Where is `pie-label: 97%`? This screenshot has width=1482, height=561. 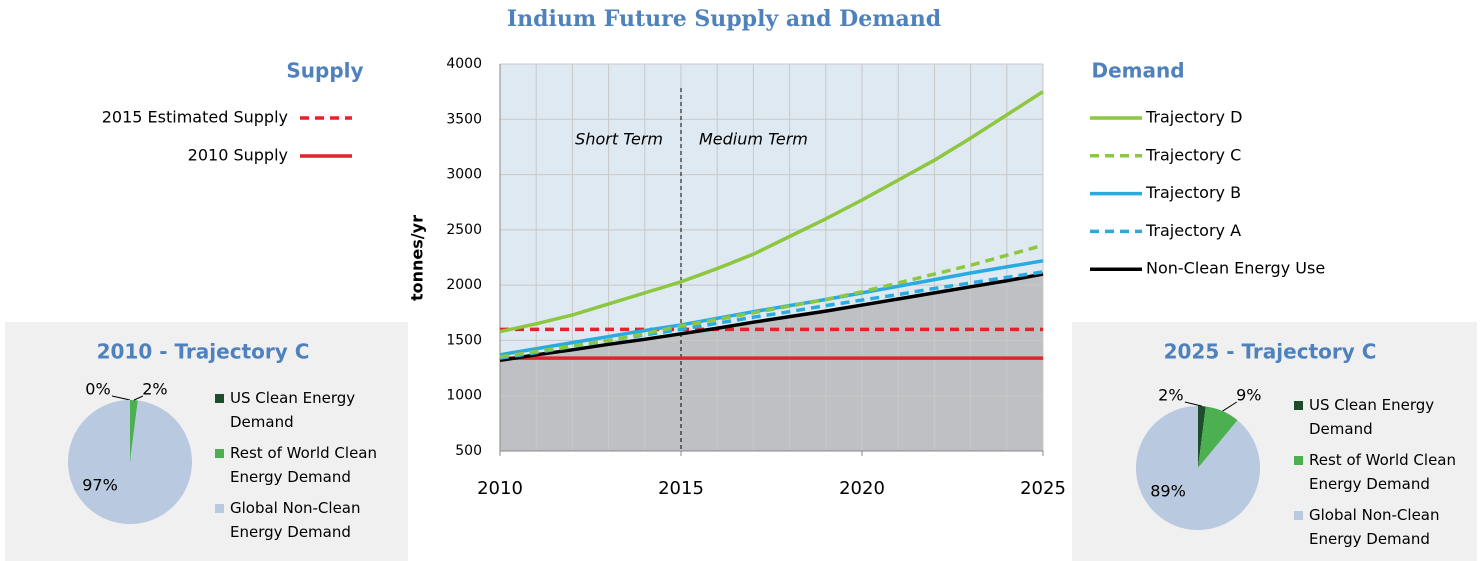
pie-label: 97% is located at coordinates (100, 485).